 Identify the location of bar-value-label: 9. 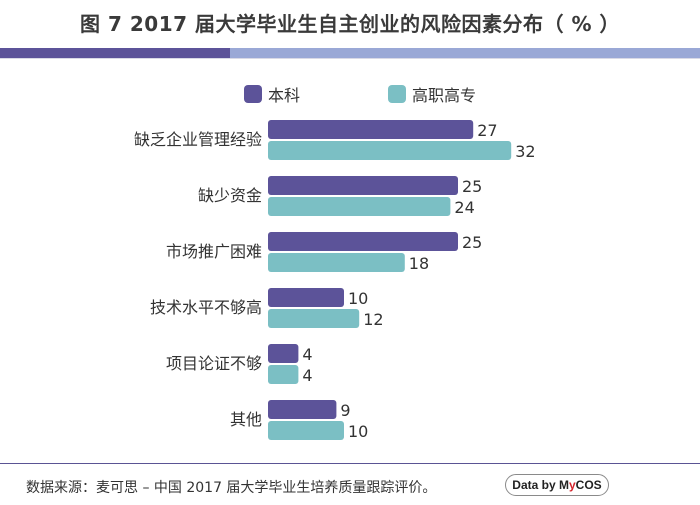
(345, 410).